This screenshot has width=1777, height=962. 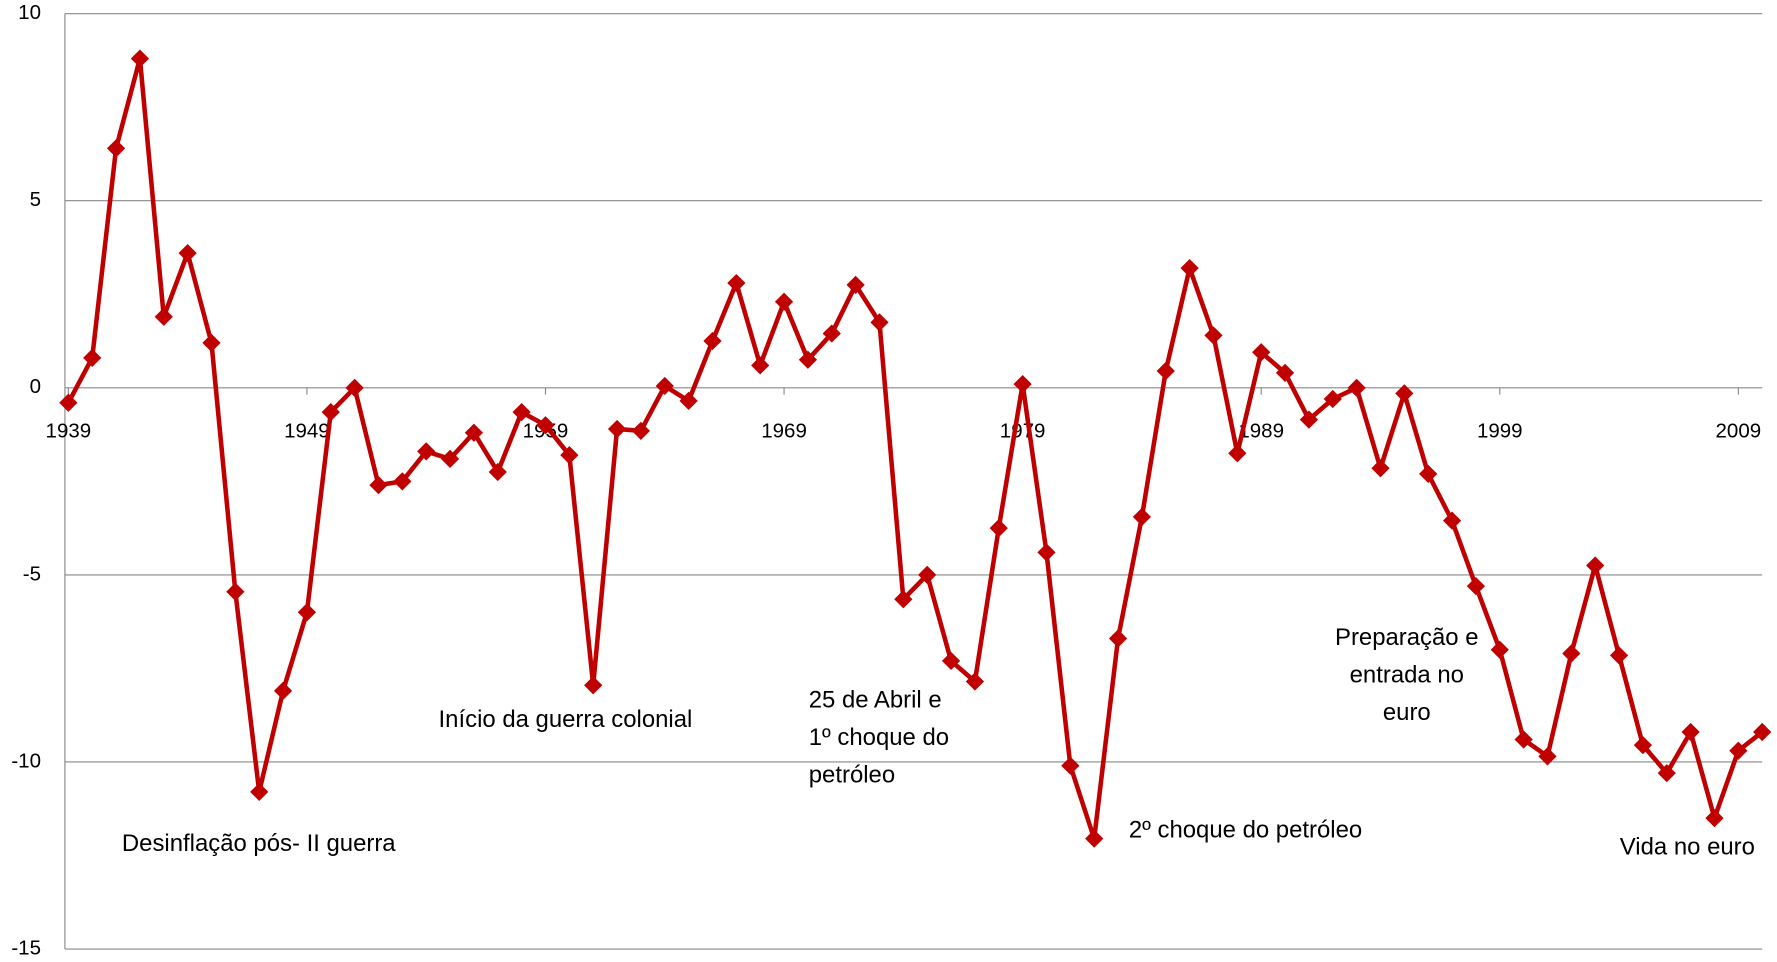 I want to click on y-tick-label: 10, so click(x=29, y=12).